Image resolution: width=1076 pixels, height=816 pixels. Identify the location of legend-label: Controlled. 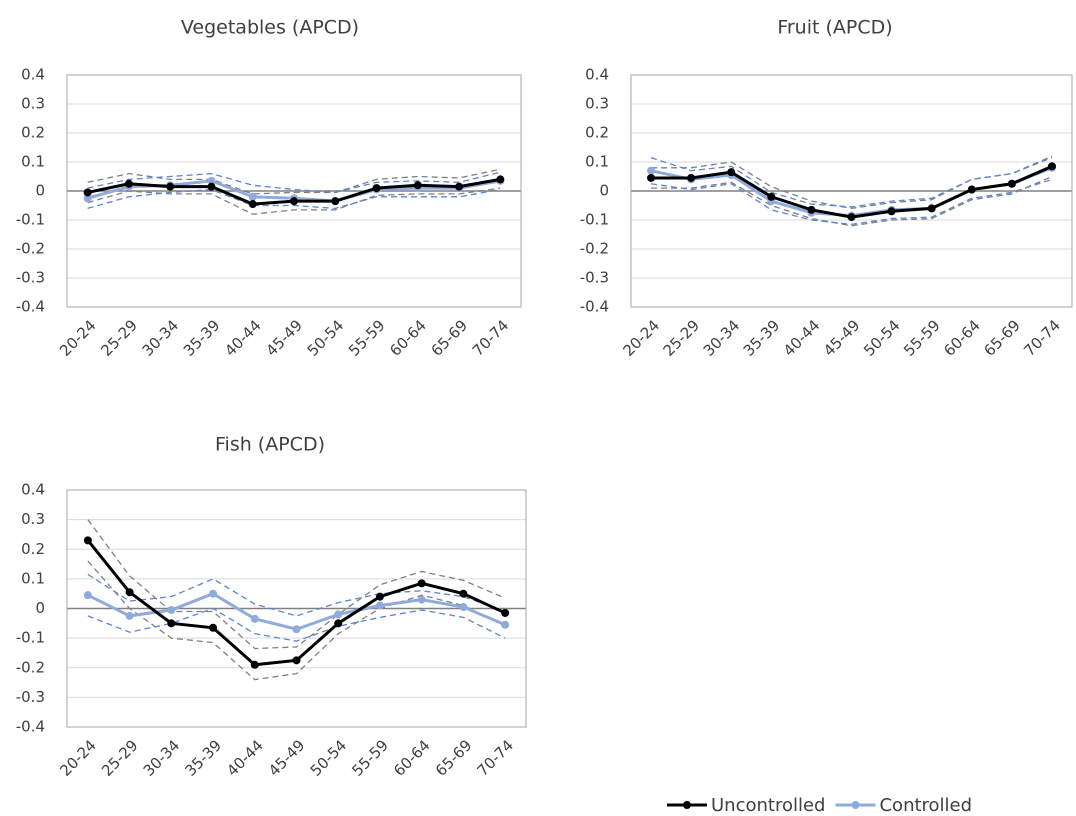
(925, 805).